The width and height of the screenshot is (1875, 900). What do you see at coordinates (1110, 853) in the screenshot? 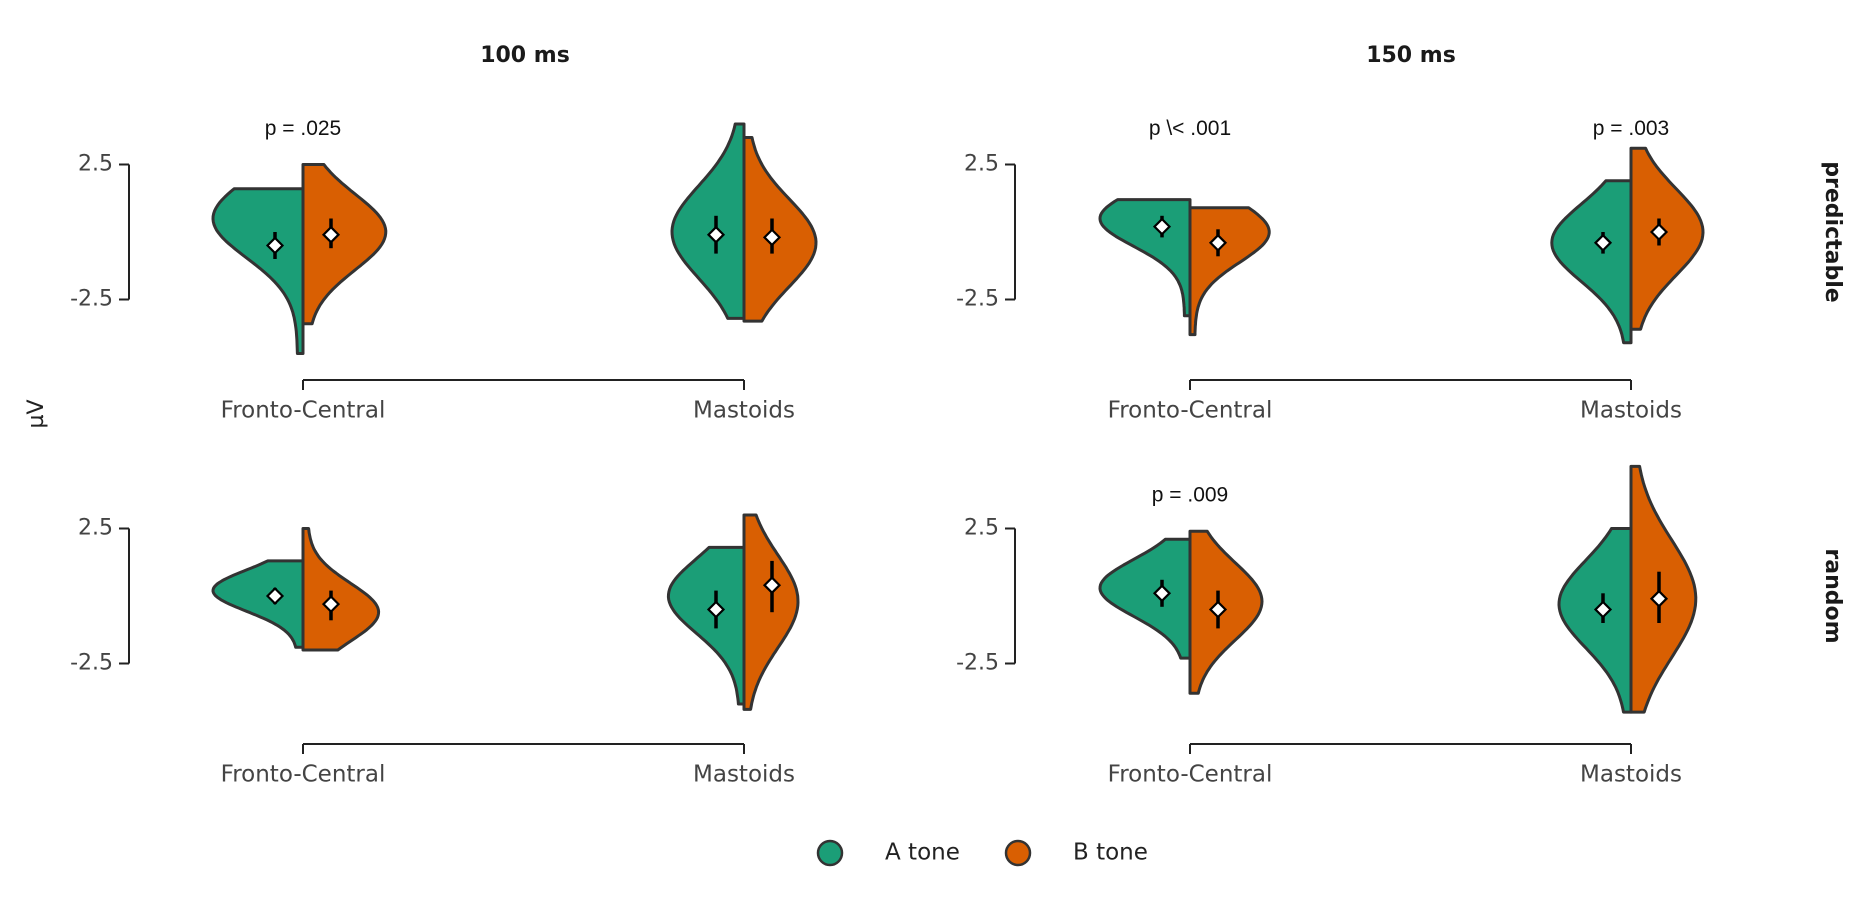
I see `legend-label-b-tone: B tone` at bounding box center [1110, 853].